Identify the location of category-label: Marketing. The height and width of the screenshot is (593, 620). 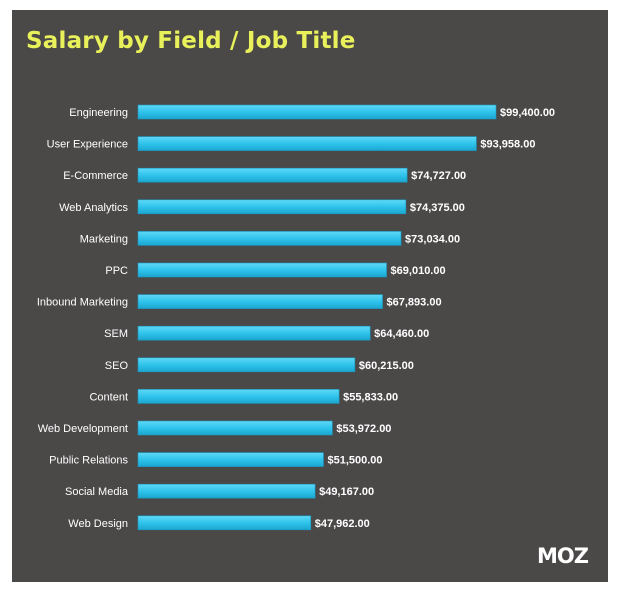
(104, 239).